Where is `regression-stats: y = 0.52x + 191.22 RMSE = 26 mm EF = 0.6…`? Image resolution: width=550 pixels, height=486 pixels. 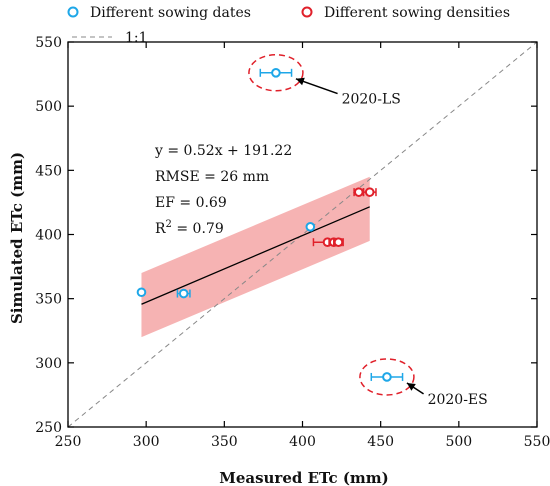 regression-stats: y = 0.52x + 191.22 RMSE = 26 mm EF = 0.6… is located at coordinates (223, 190).